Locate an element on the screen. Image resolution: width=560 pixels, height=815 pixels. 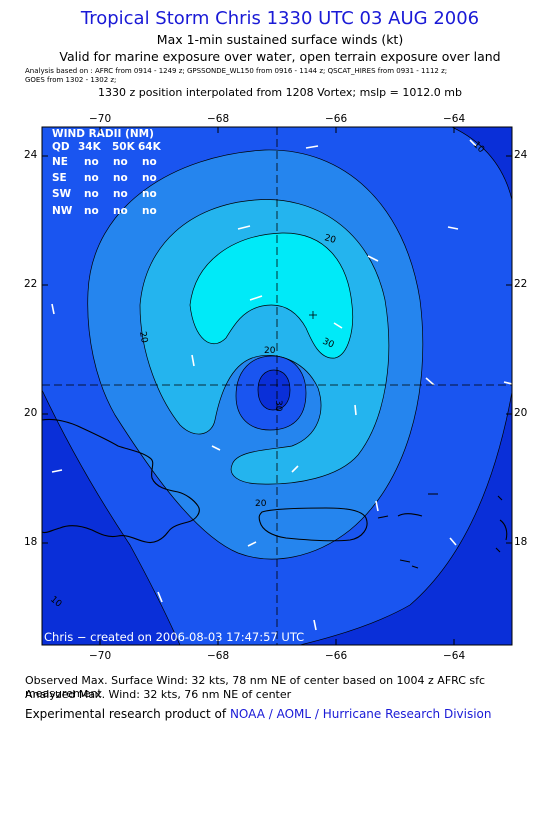
wind-radii-row-nw-50k: no is located at coordinates (120, 211).